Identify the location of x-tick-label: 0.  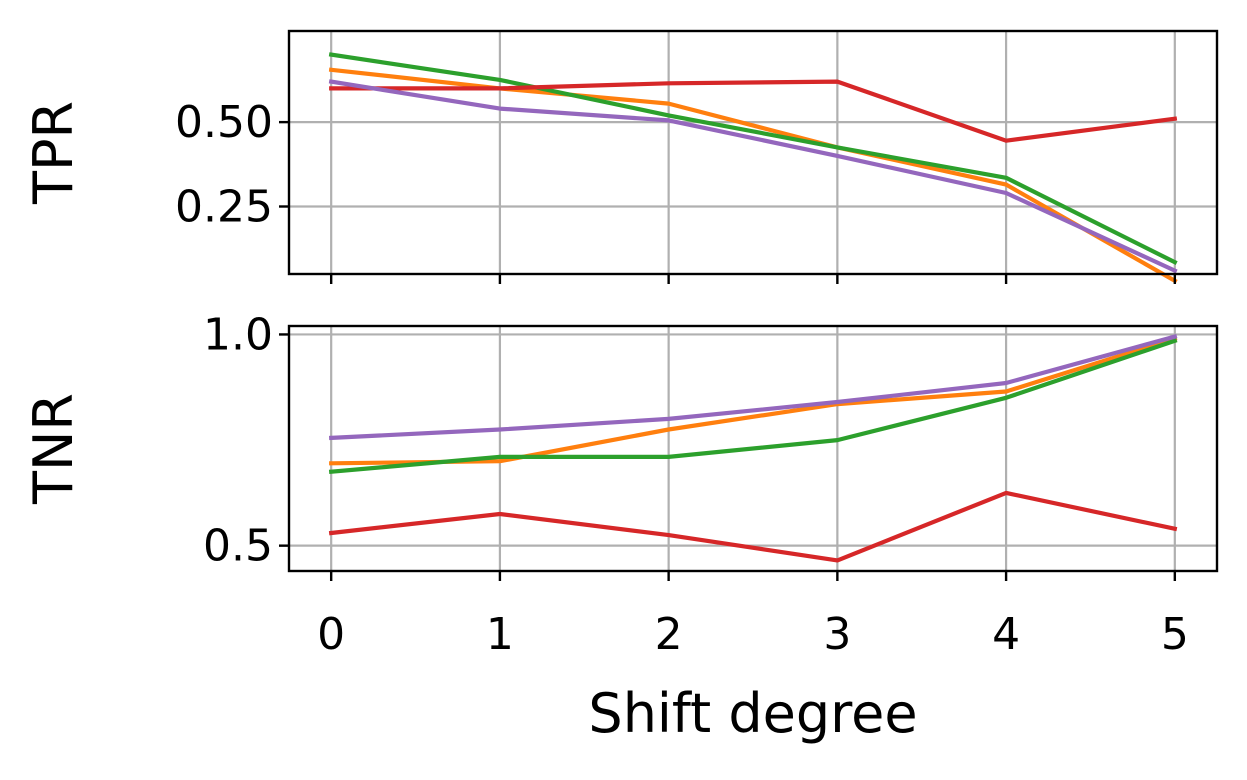
(331, 634).